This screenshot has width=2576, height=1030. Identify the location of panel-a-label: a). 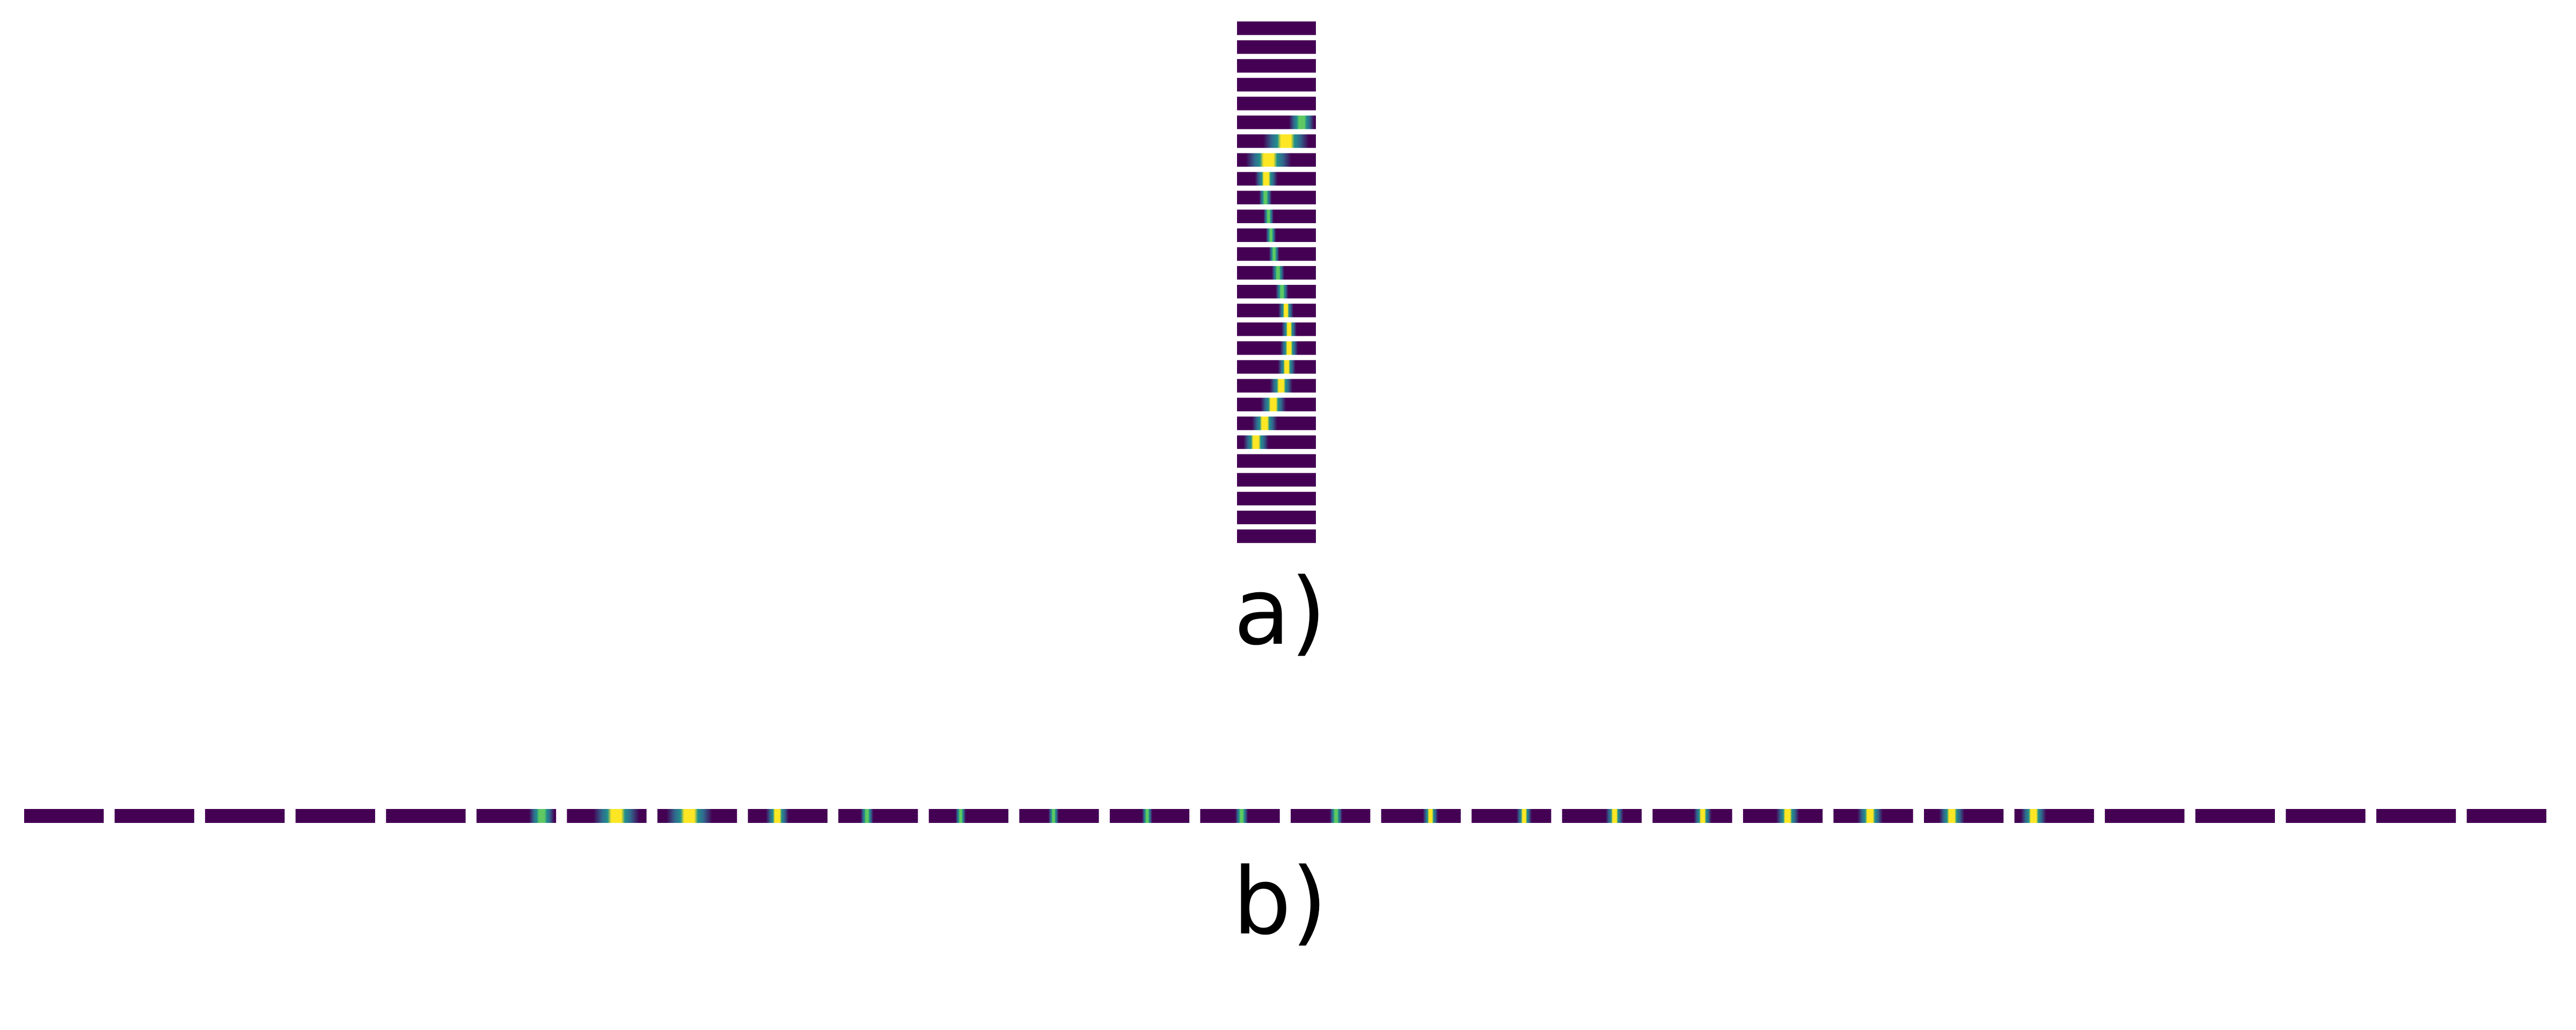
(1280, 612).